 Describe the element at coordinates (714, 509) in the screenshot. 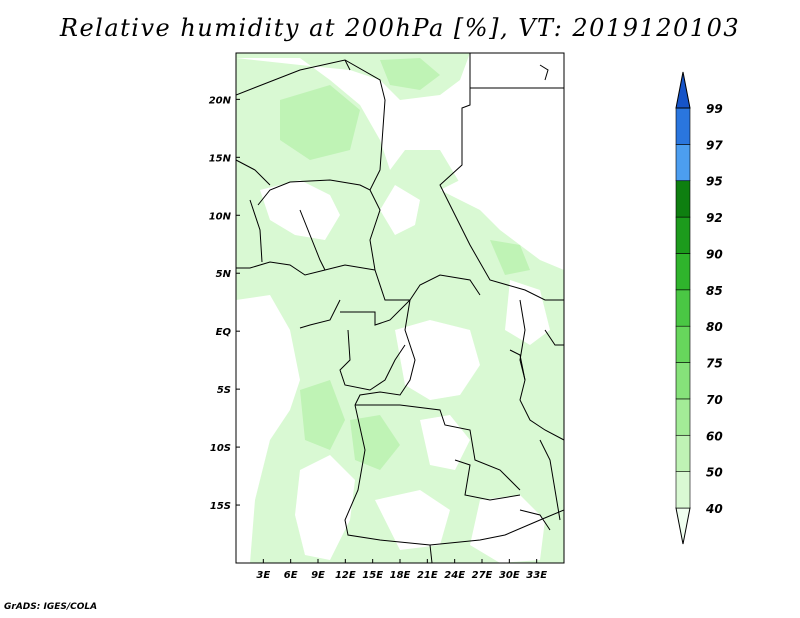

I see `colorbar-label: 40` at that location.